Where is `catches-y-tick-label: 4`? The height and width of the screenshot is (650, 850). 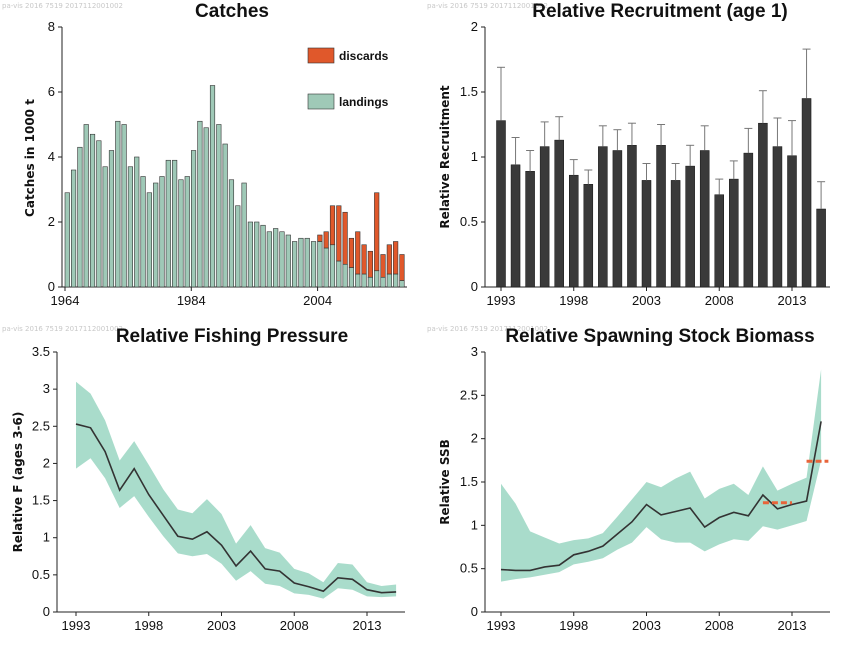
catches-y-tick-label: 4 is located at coordinates (51, 156).